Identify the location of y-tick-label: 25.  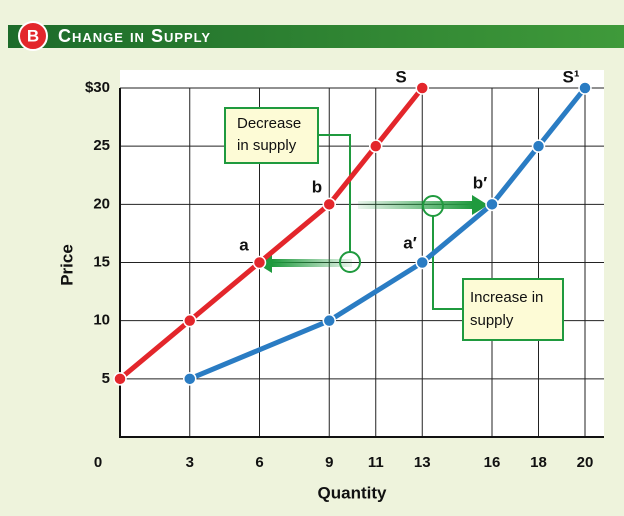
(101, 145).